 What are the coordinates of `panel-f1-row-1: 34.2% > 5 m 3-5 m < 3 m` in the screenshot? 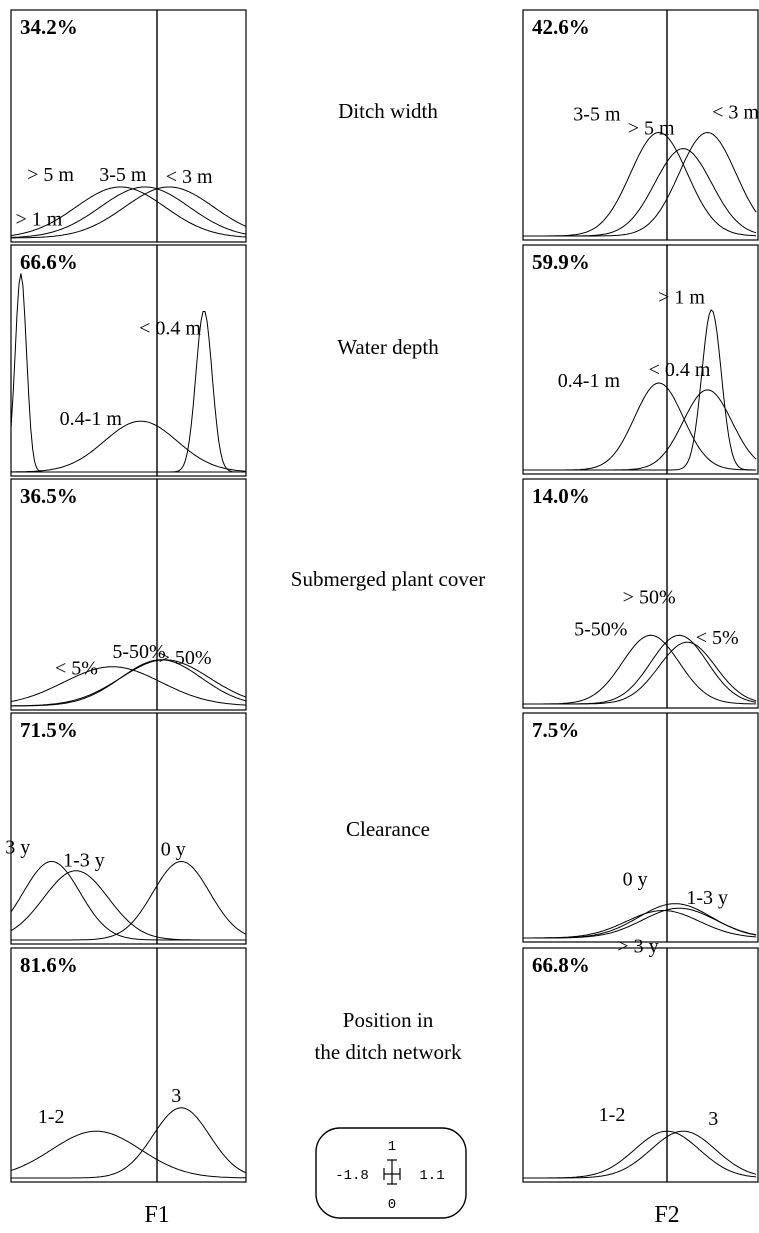 It's located at (128, 126).